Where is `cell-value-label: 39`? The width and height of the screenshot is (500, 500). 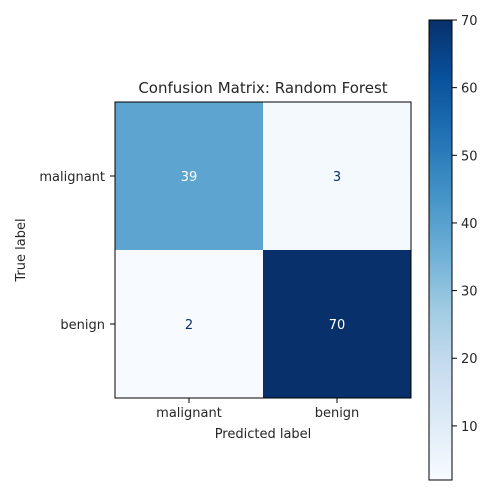 cell-value-label: 39 is located at coordinates (189, 177).